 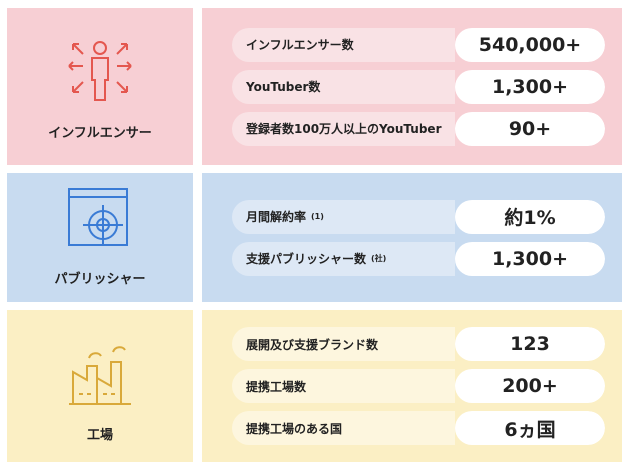 I want to click on stat-label-cell: 提携工場数, so click(x=343, y=386).